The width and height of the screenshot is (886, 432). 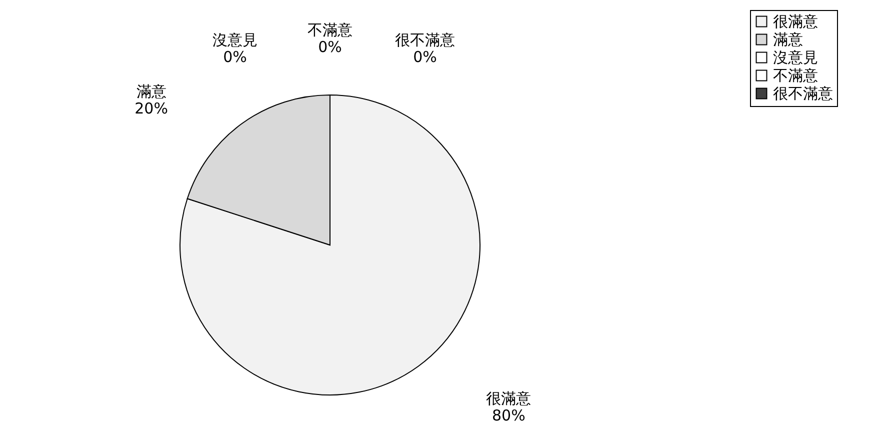 What do you see at coordinates (425, 40) in the screenshot?
I see `category-label: 很不滿意` at bounding box center [425, 40].